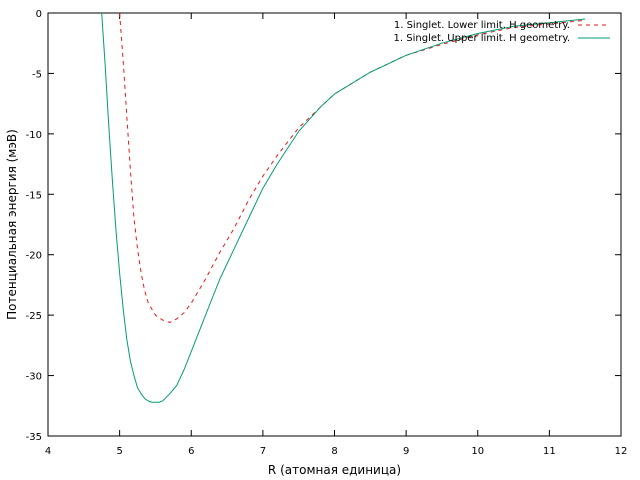 The height and width of the screenshot is (480, 640). I want to click on y-axis-title: Потенциальная энергия (мэВ), so click(12, 224).